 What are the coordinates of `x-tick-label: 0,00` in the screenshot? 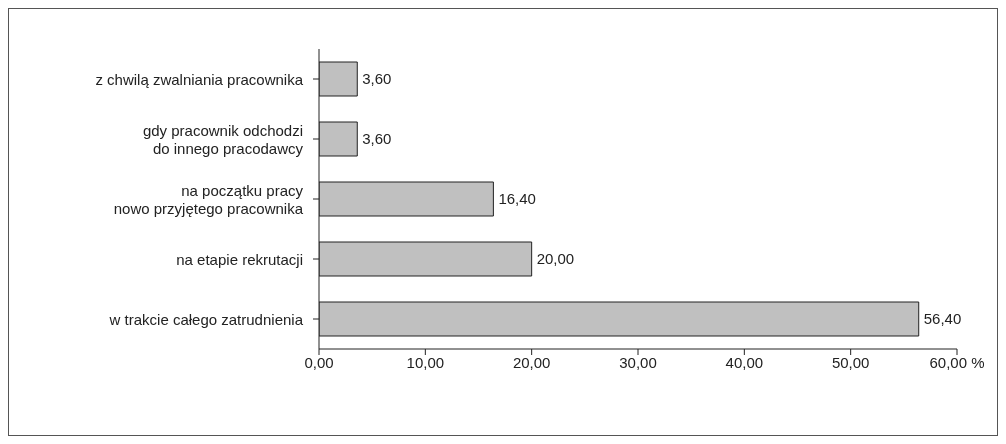 It's located at (319, 362).